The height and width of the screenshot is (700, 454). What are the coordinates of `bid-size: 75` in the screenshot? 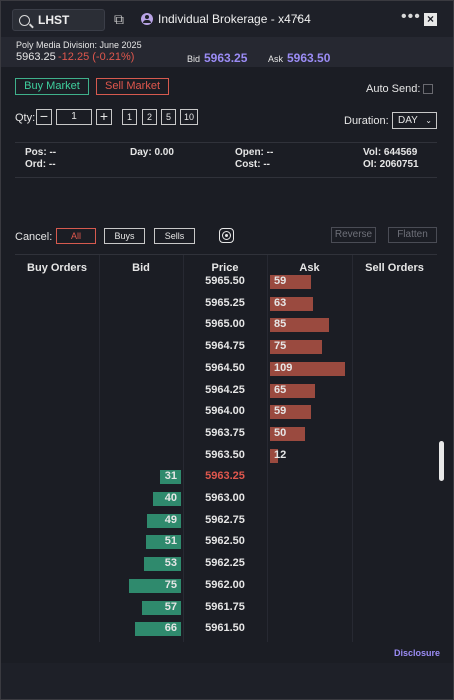 It's located at (170, 584).